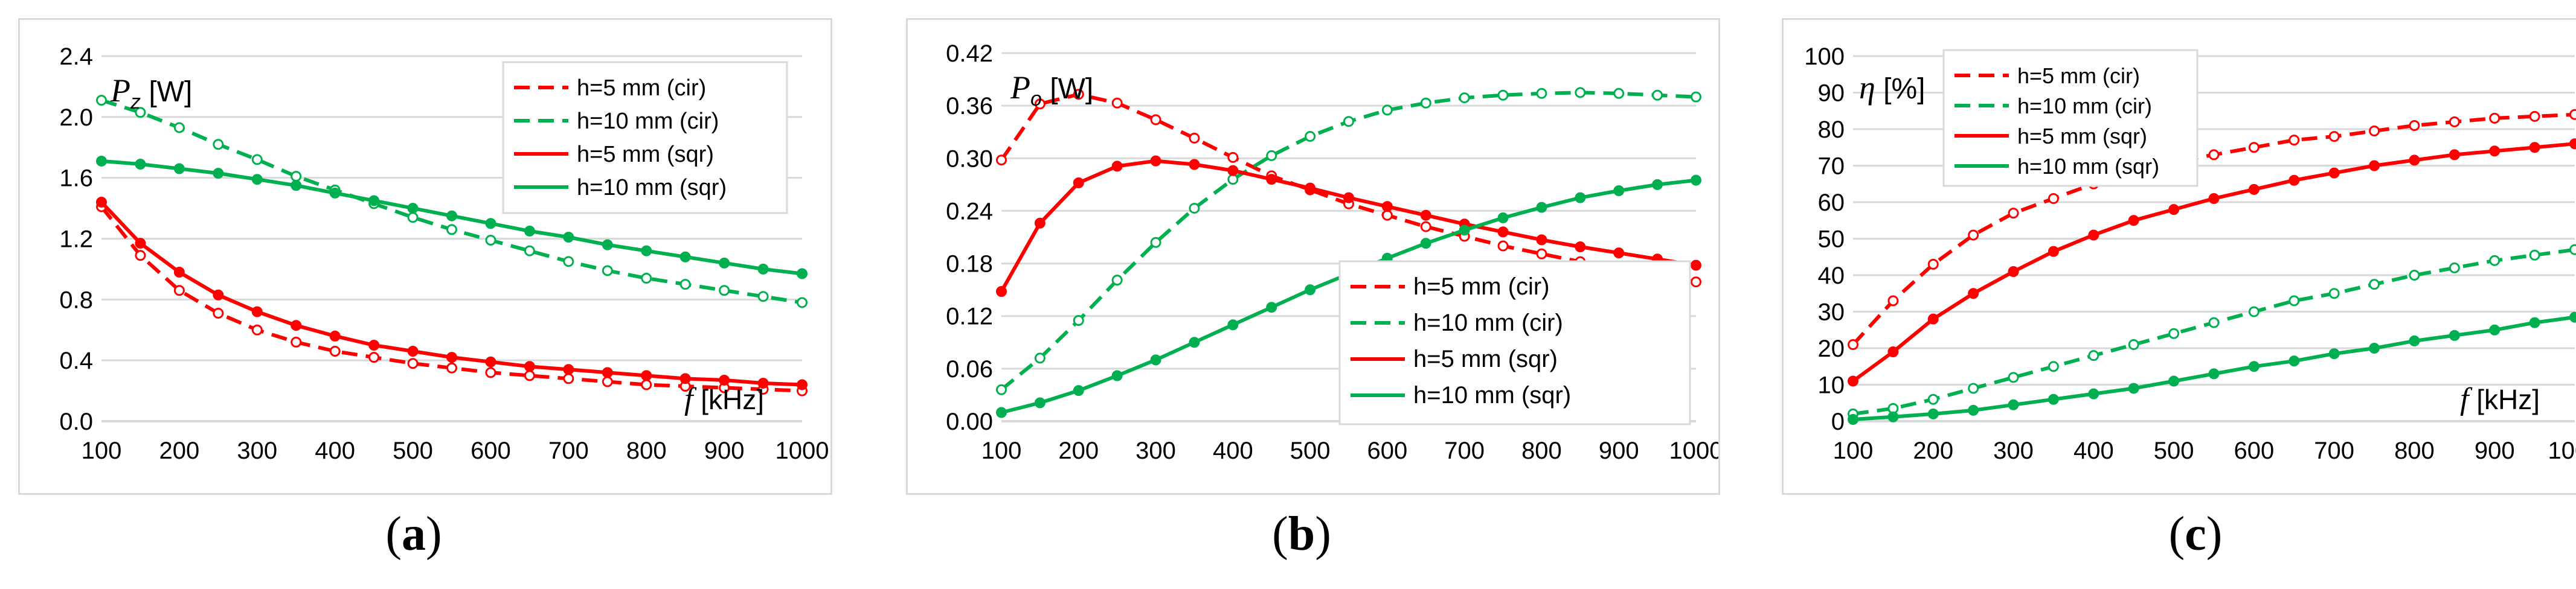 This screenshot has width=2576, height=589. Describe the element at coordinates (2334, 451) in the screenshot. I see `x-tick-label: 700` at that location.